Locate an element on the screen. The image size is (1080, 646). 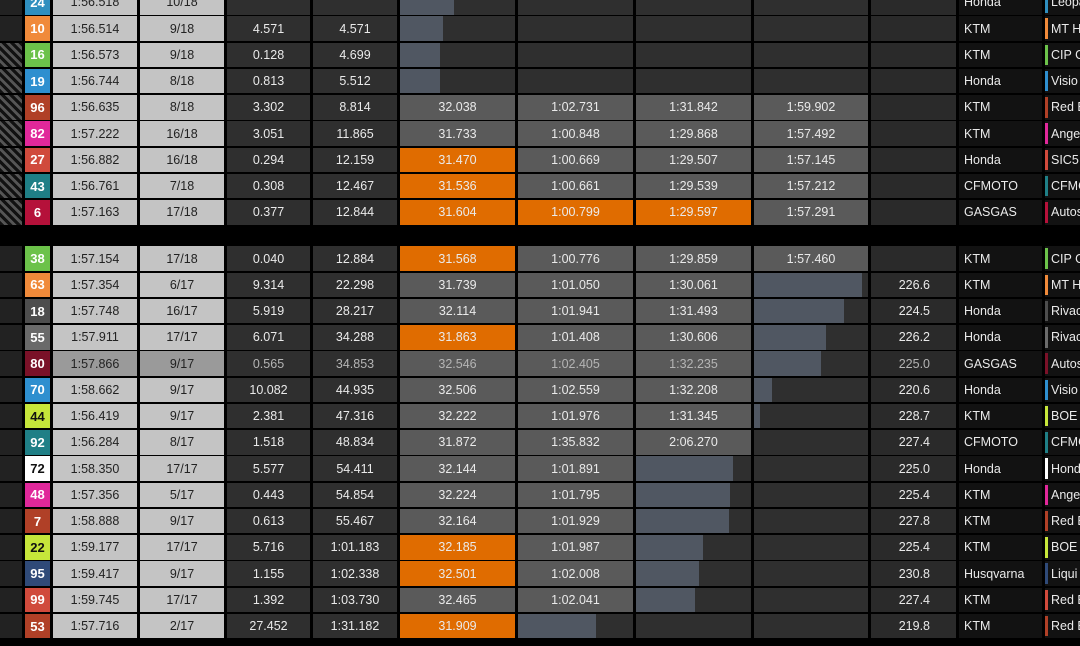
table-row: 19 1:56.744 8/18 0.813 5.512 Honda Visio is located at coordinates (540, 81).